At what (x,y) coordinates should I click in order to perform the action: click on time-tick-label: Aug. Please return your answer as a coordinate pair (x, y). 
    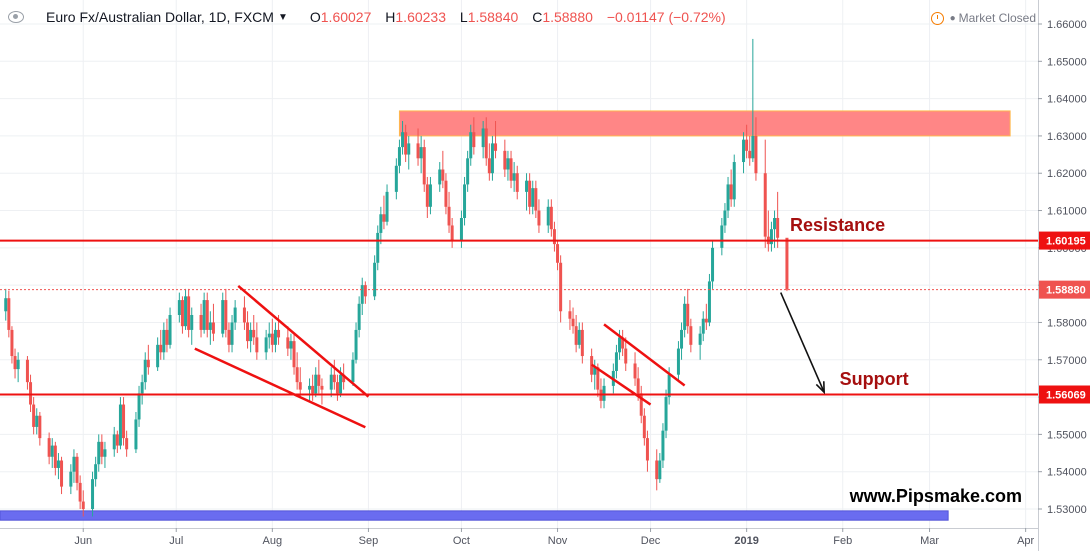
    Looking at the image, I should click on (273, 541).